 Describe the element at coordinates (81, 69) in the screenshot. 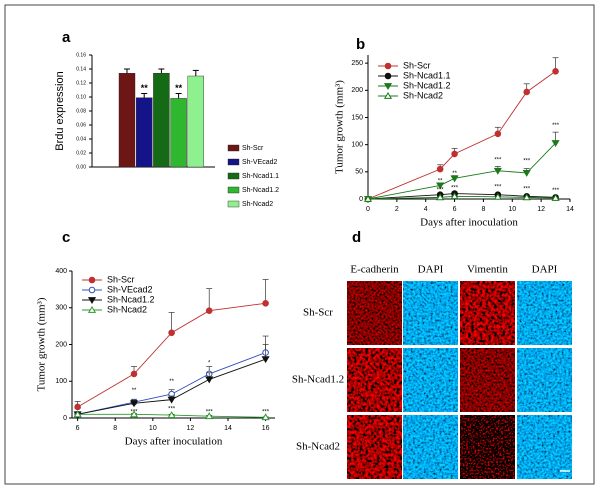

I see `y-tick-label: 0.14` at that location.